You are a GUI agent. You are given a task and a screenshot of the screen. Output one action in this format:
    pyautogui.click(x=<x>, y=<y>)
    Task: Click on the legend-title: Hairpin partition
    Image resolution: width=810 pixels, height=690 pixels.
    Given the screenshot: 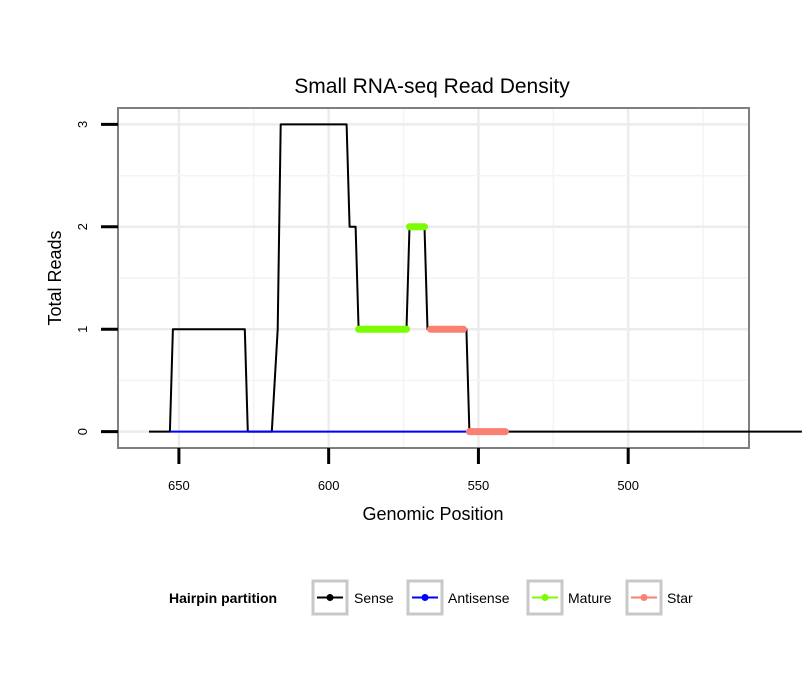 What is the action you would take?
    pyautogui.click(x=223, y=598)
    